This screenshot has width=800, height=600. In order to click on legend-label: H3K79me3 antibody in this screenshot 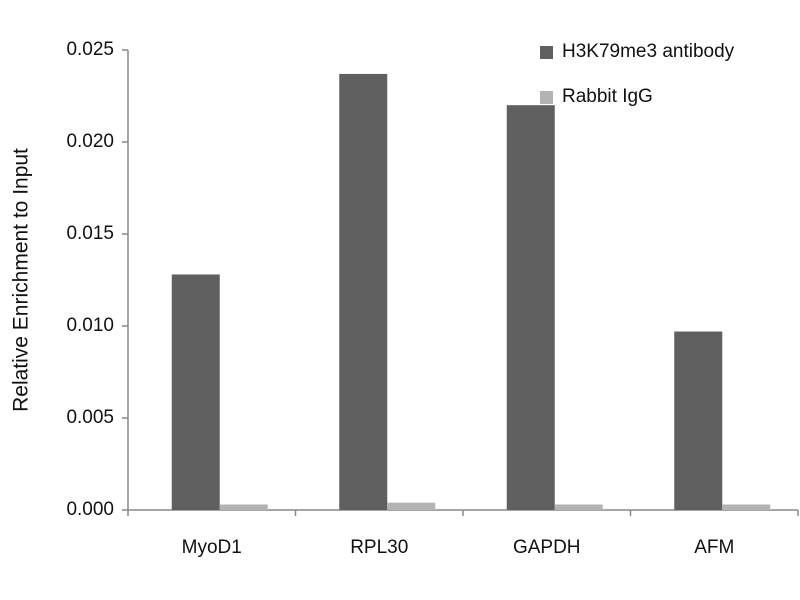, I will do `click(648, 51)`.